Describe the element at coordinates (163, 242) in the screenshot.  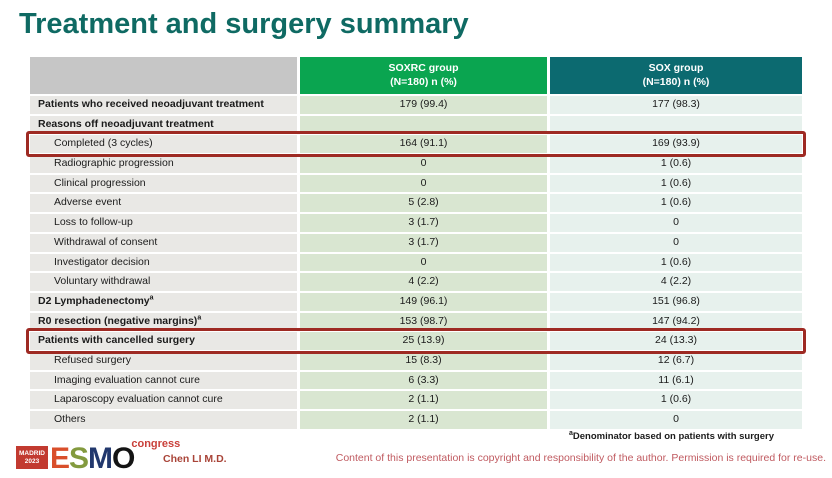
I see `row-label: Withdrawal of consent` at that location.